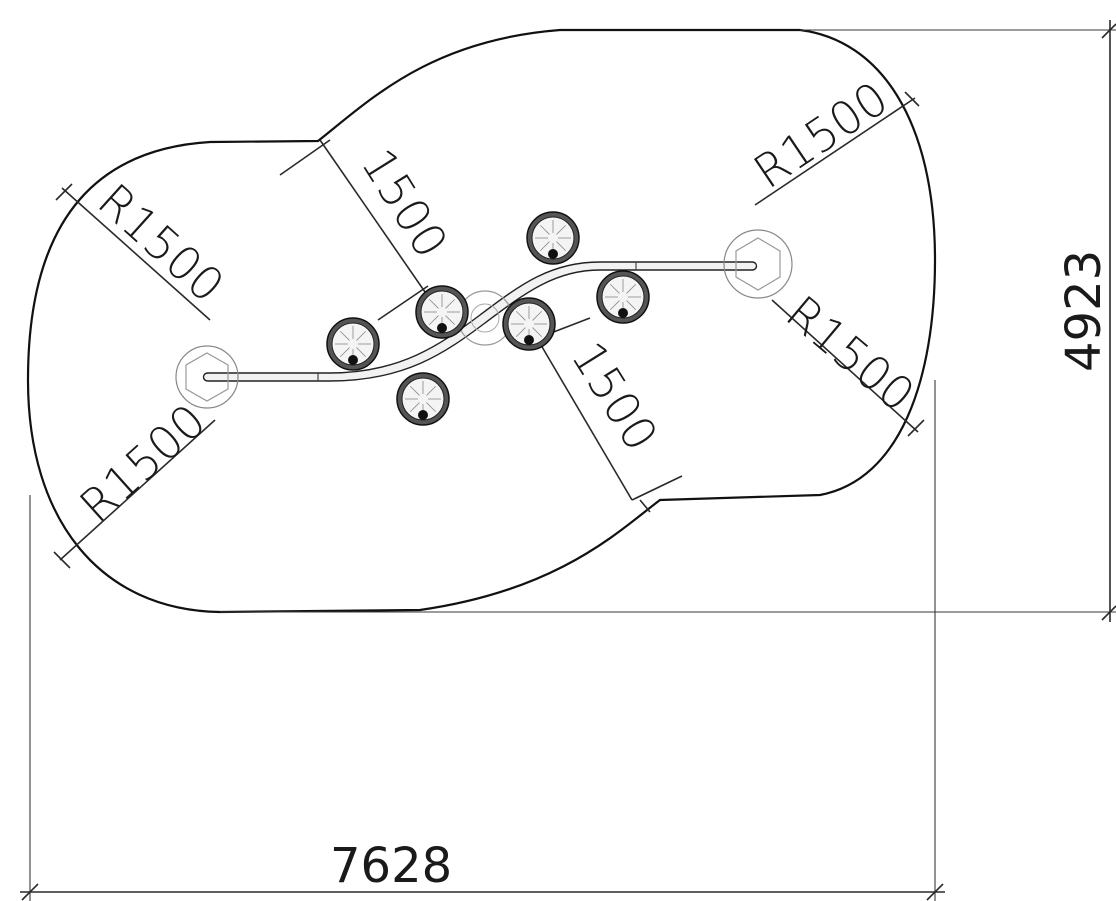 This screenshot has height=901, width=1116. What do you see at coordinates (405, 203) in the screenshot?
I see `clearance-upper-label: 1500` at bounding box center [405, 203].